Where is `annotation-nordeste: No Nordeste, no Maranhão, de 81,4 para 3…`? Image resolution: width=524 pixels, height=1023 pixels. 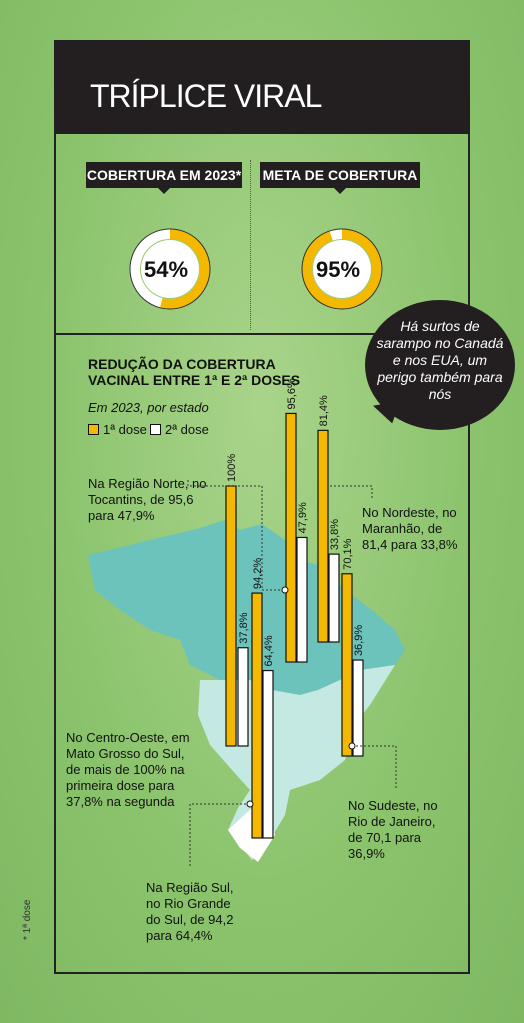
annotation-nordeste: No Nordeste, no Maranhão, de 81,4 para 3… is located at coordinates (410, 528).